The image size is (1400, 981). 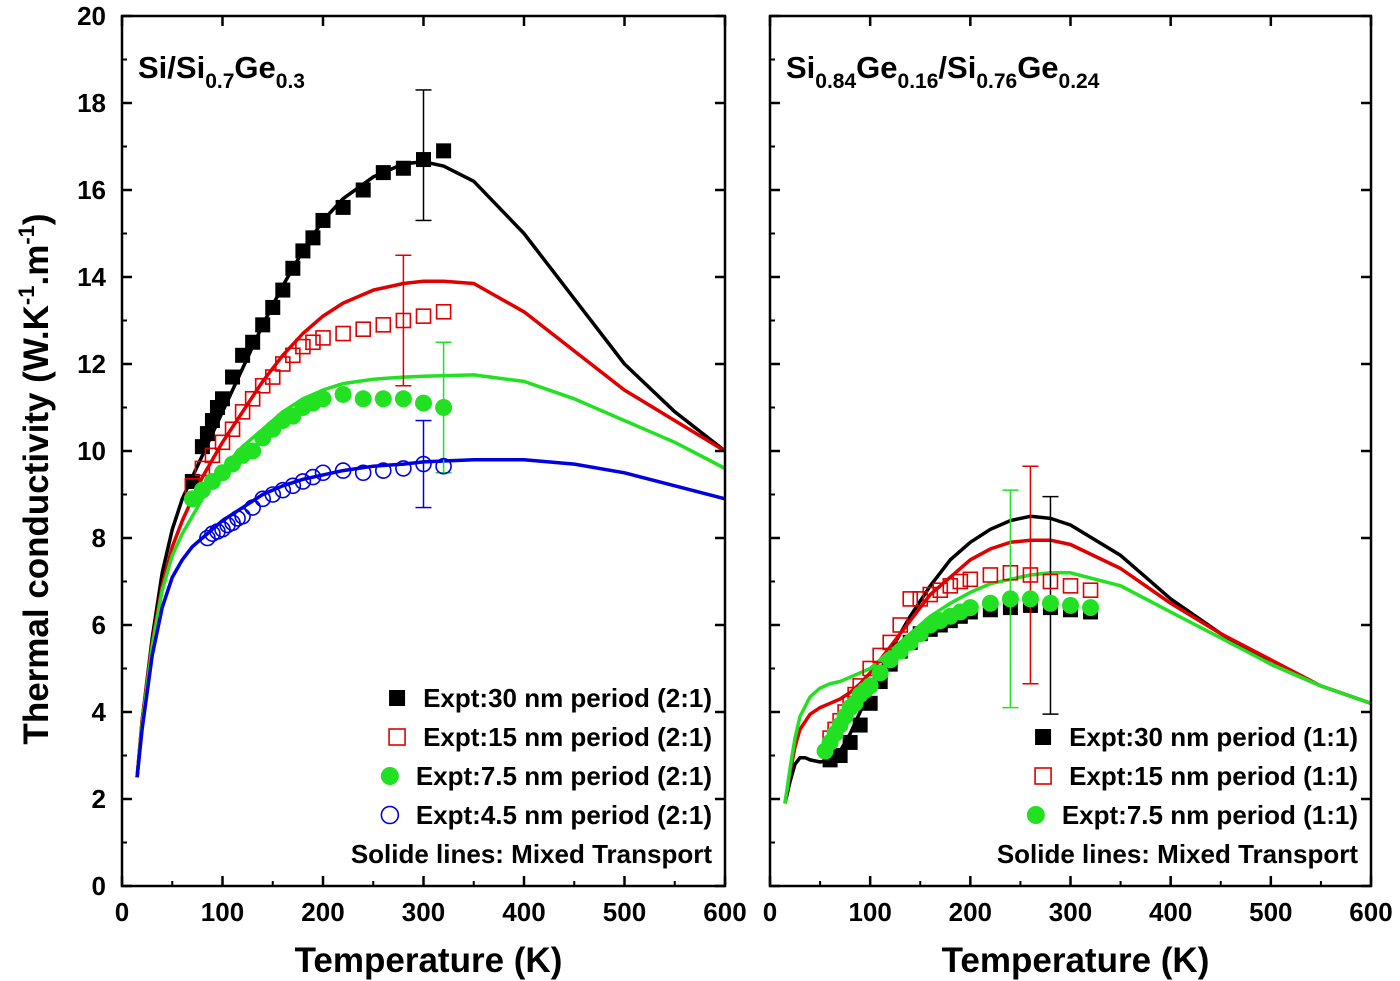 What do you see at coordinates (35, 478) in the screenshot?
I see `y-axis-label: Thermal conductivity (W.K-1.m-1)` at bounding box center [35, 478].